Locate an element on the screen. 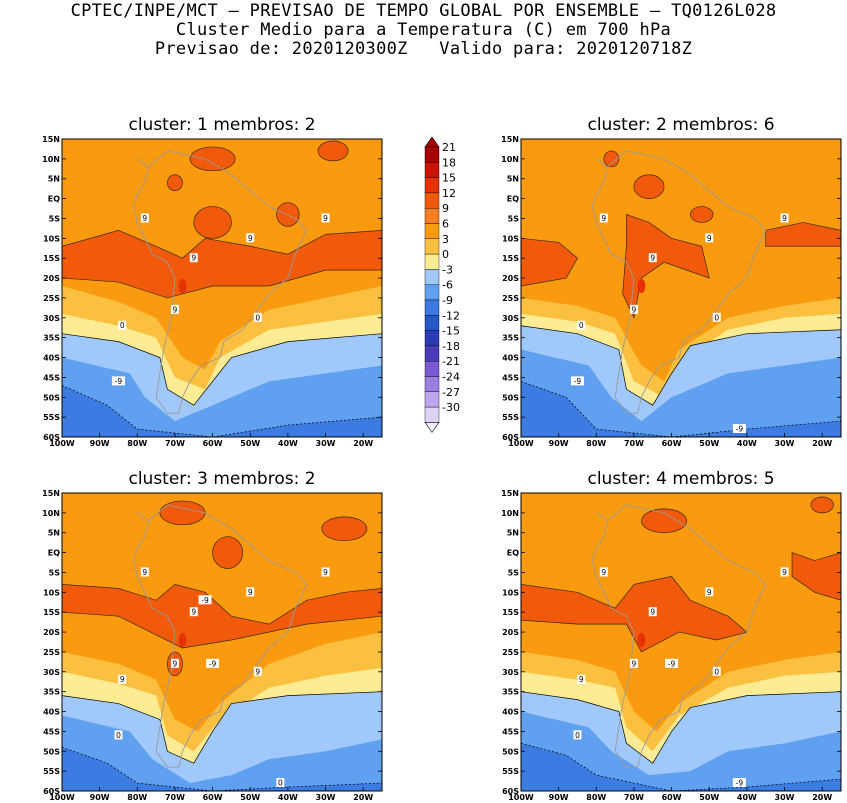 The width and height of the screenshot is (847, 803). y-tick-label: 15N is located at coordinates (51, 139).